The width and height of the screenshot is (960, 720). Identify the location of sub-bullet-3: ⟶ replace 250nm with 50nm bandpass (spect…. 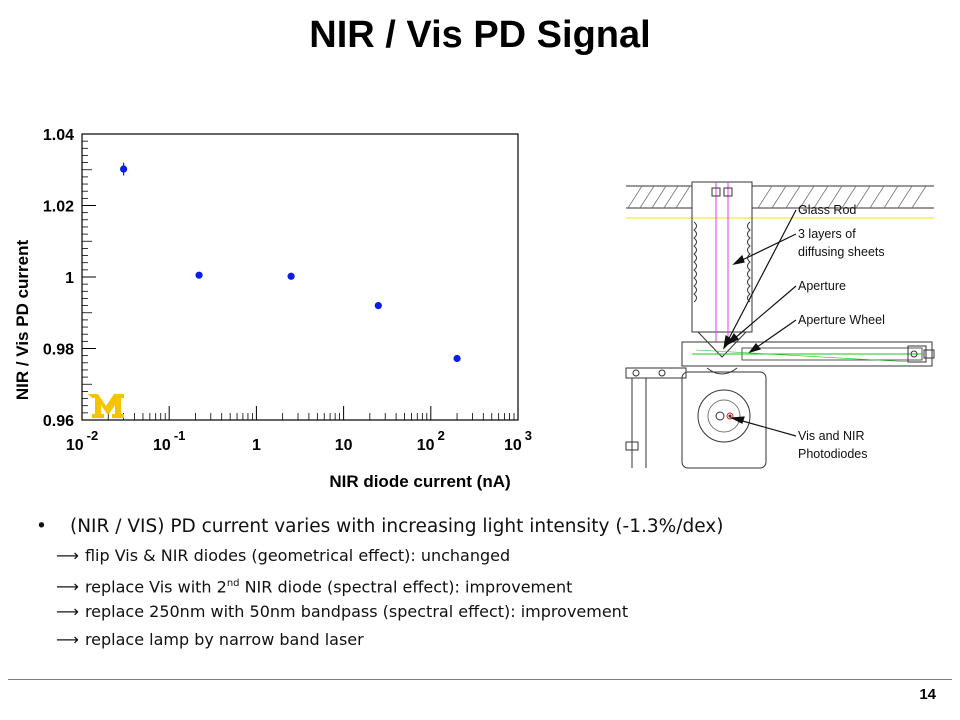
(486, 612).